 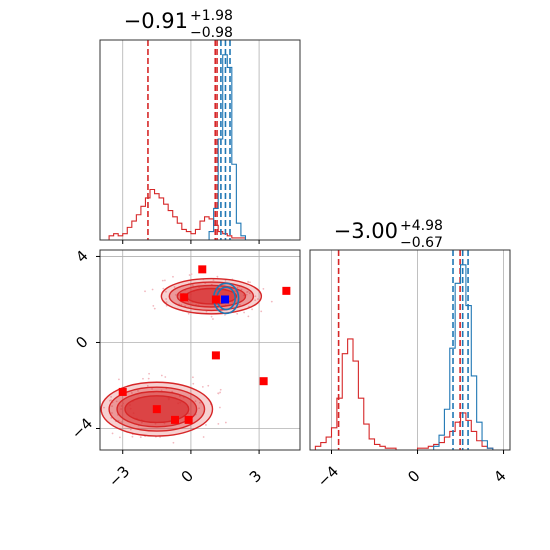 I want to click on scatter-tick-label: −3, so click(x=119, y=476).